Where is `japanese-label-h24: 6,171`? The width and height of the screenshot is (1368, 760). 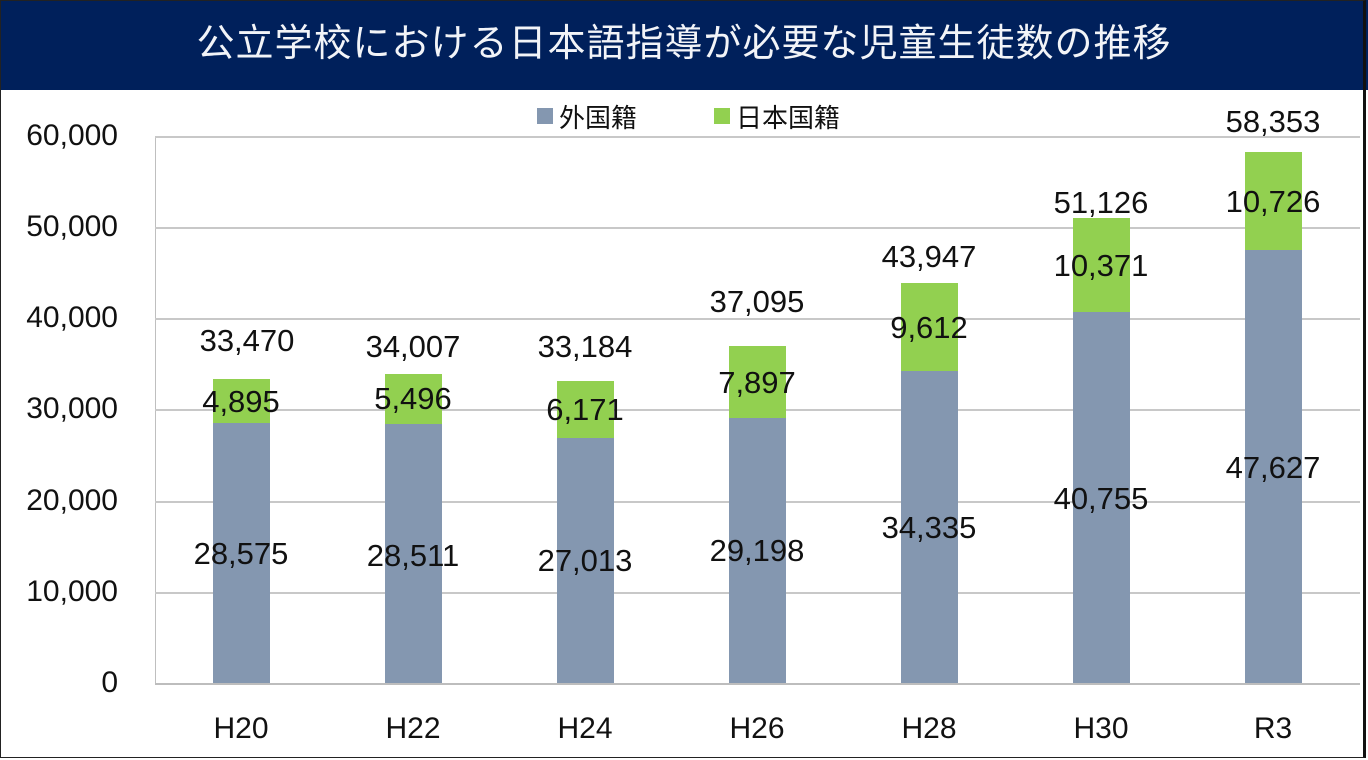 japanese-label-h24: 6,171 is located at coordinates (585, 409).